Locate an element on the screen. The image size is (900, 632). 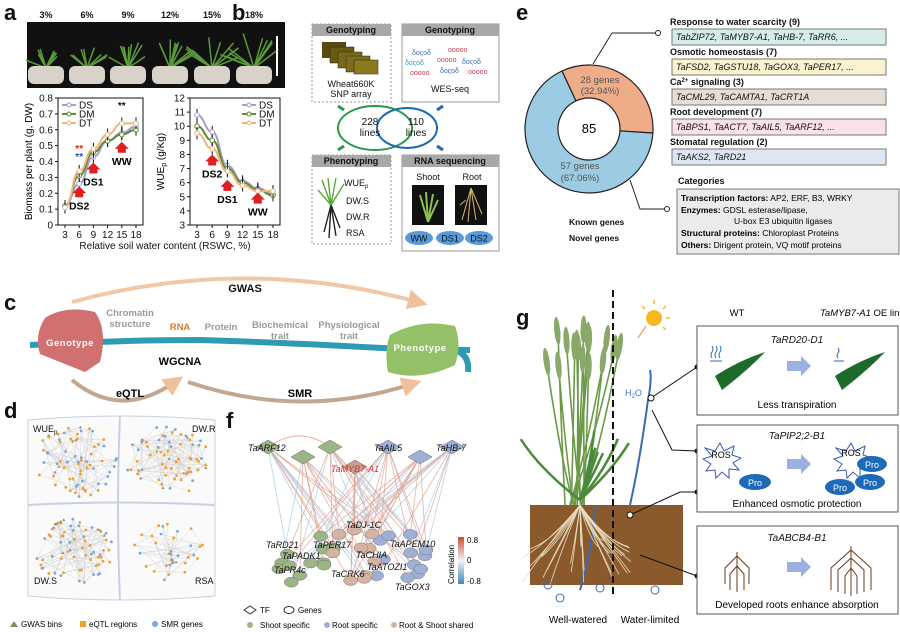
svg-text: οοοοο is located at coordinates (458, 50).